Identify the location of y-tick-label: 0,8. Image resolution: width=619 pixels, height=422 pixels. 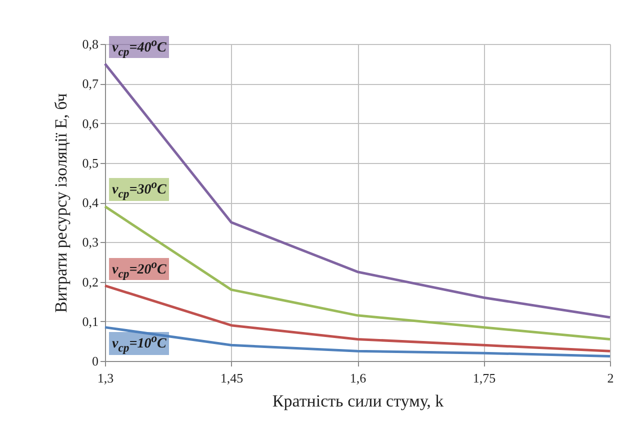
(90, 44).